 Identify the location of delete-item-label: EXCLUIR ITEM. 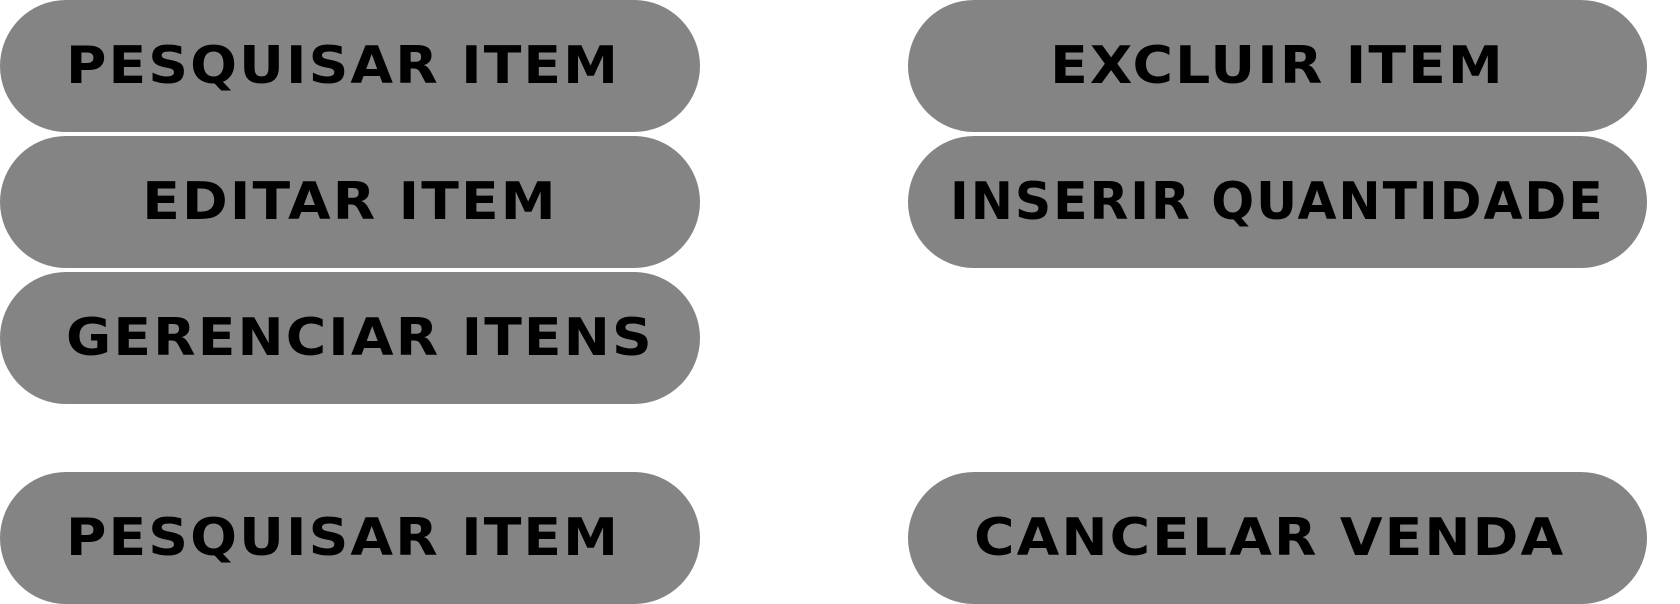
(1277, 66).